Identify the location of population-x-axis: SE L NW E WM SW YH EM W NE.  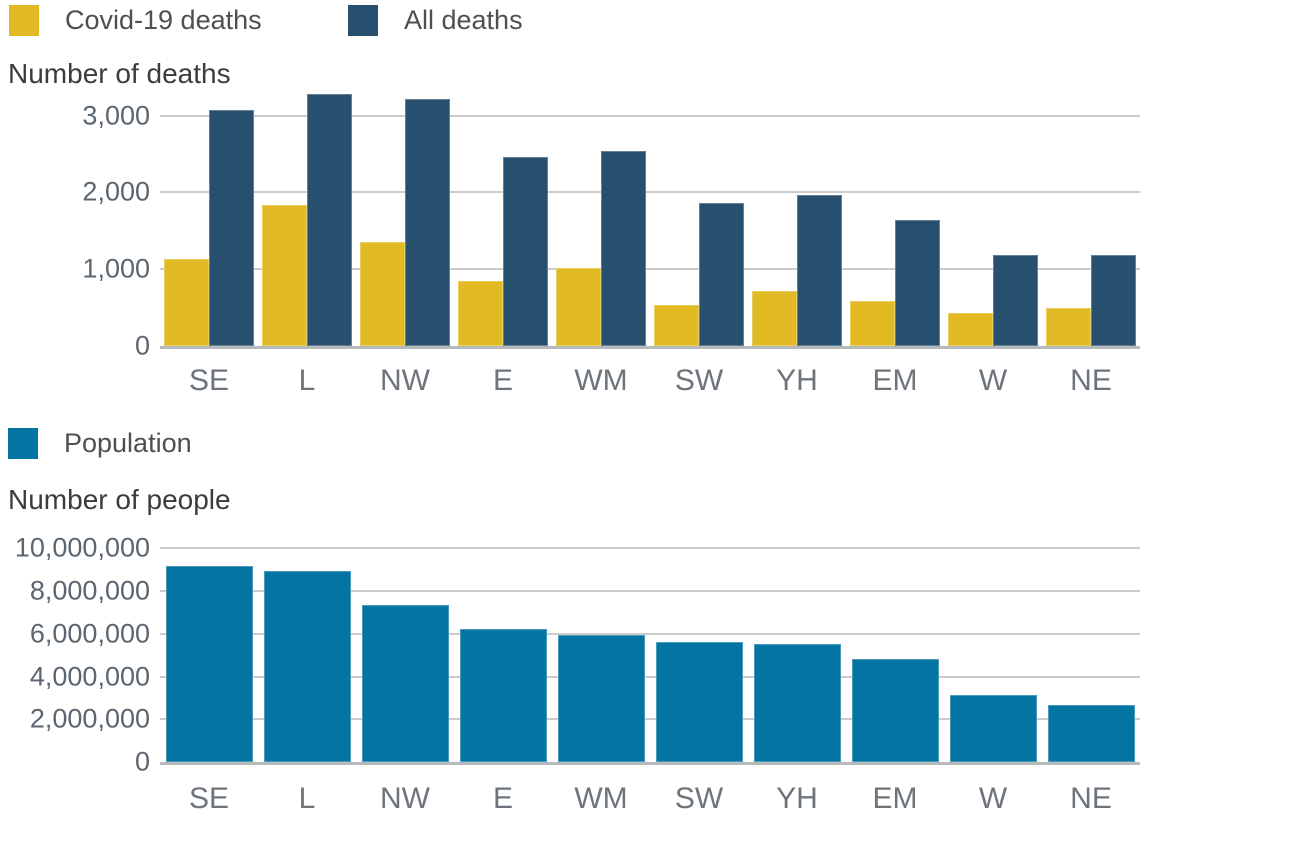
(650, 799).